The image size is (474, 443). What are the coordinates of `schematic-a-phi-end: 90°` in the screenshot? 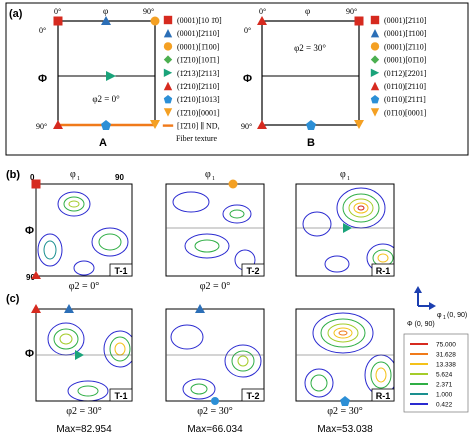 It's located at (41, 126).